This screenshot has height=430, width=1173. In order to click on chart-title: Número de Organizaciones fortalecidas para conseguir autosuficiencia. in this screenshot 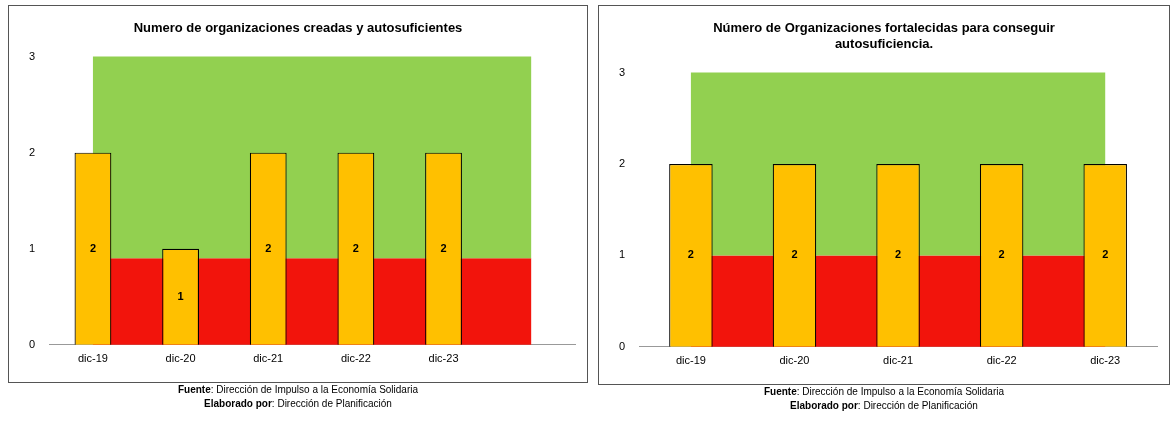, I will do `click(884, 36)`.